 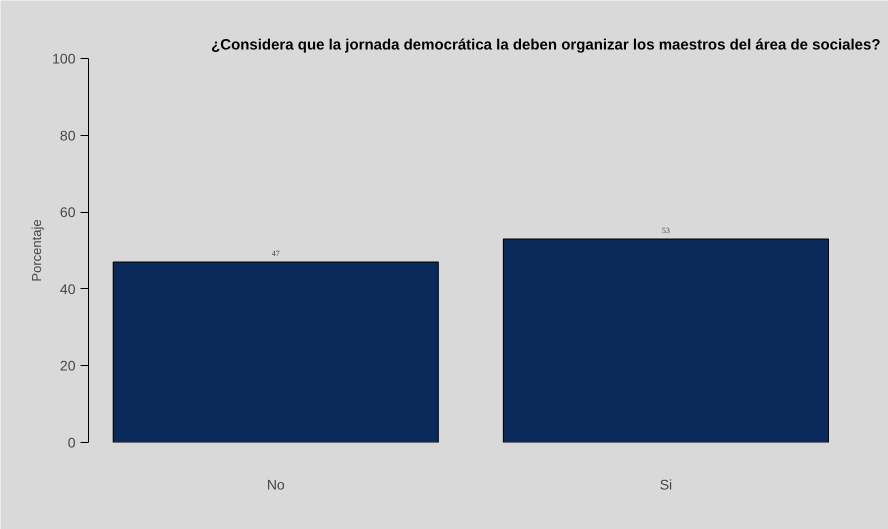 I want to click on y-tick-label: 20, so click(x=68, y=366).